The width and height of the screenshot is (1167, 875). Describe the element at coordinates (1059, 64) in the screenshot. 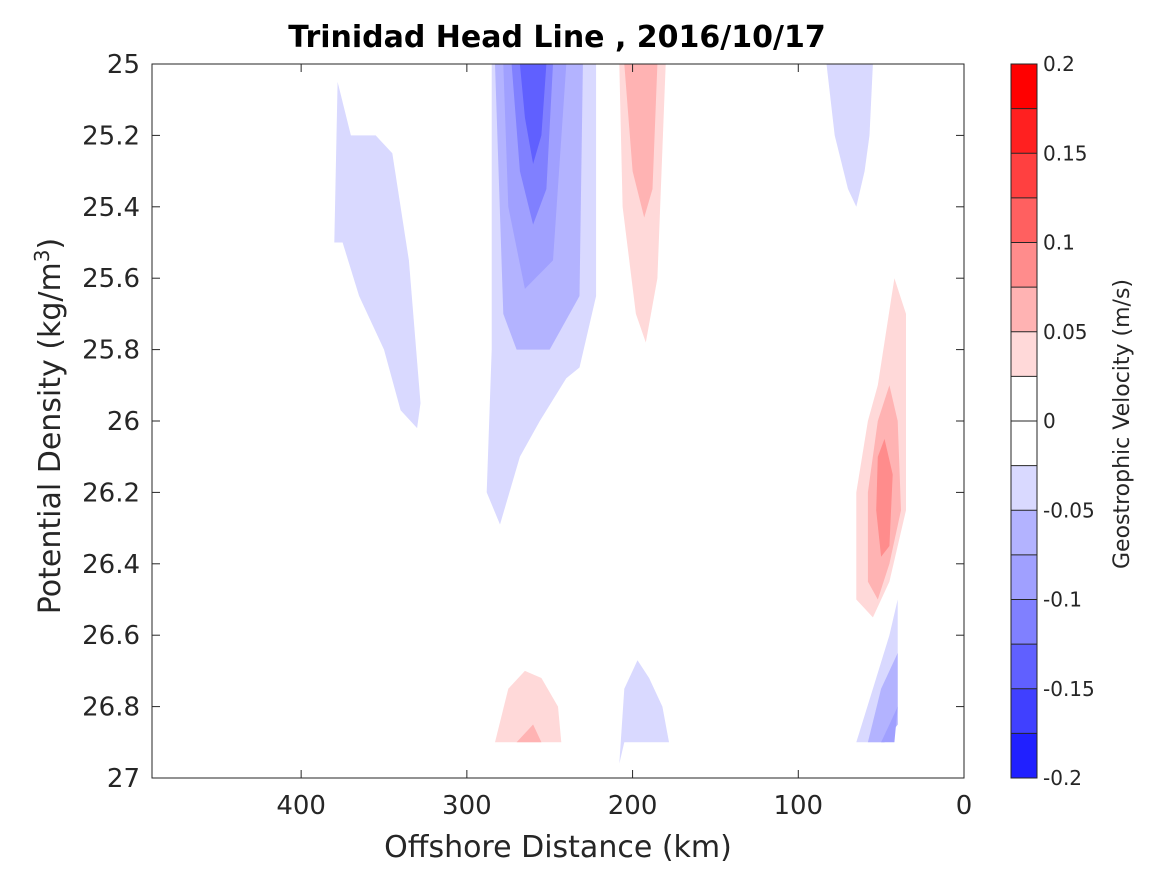

I see `colorbar-tick-label: 0.2` at that location.